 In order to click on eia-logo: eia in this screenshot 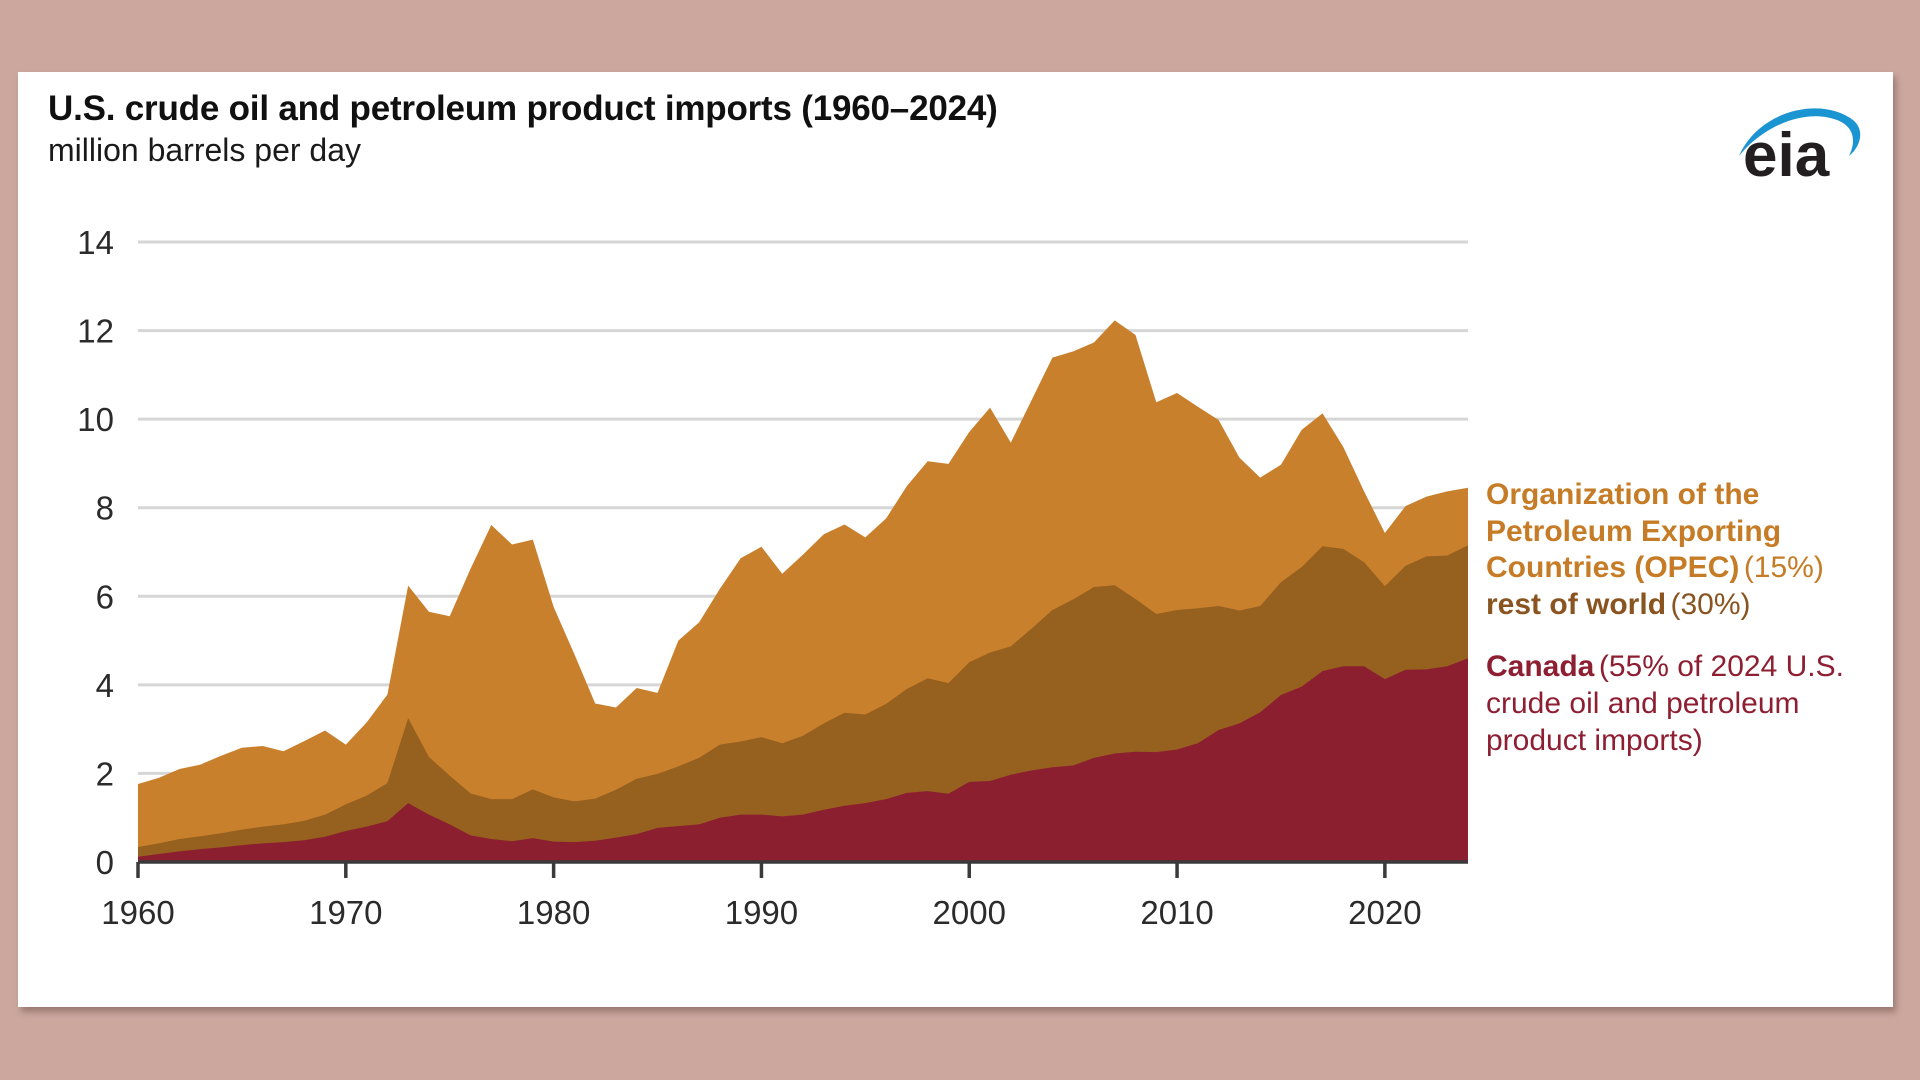, I will do `click(1795, 137)`.